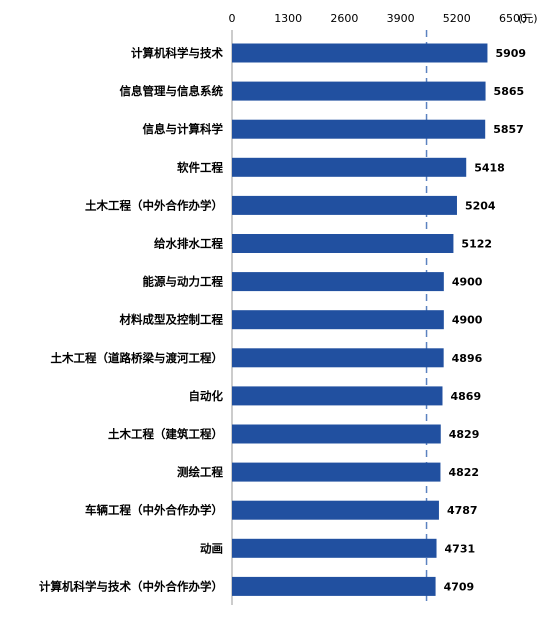 The image size is (548, 623). Describe the element at coordinates (460, 548) in the screenshot. I see `value-label: 4731` at that location.